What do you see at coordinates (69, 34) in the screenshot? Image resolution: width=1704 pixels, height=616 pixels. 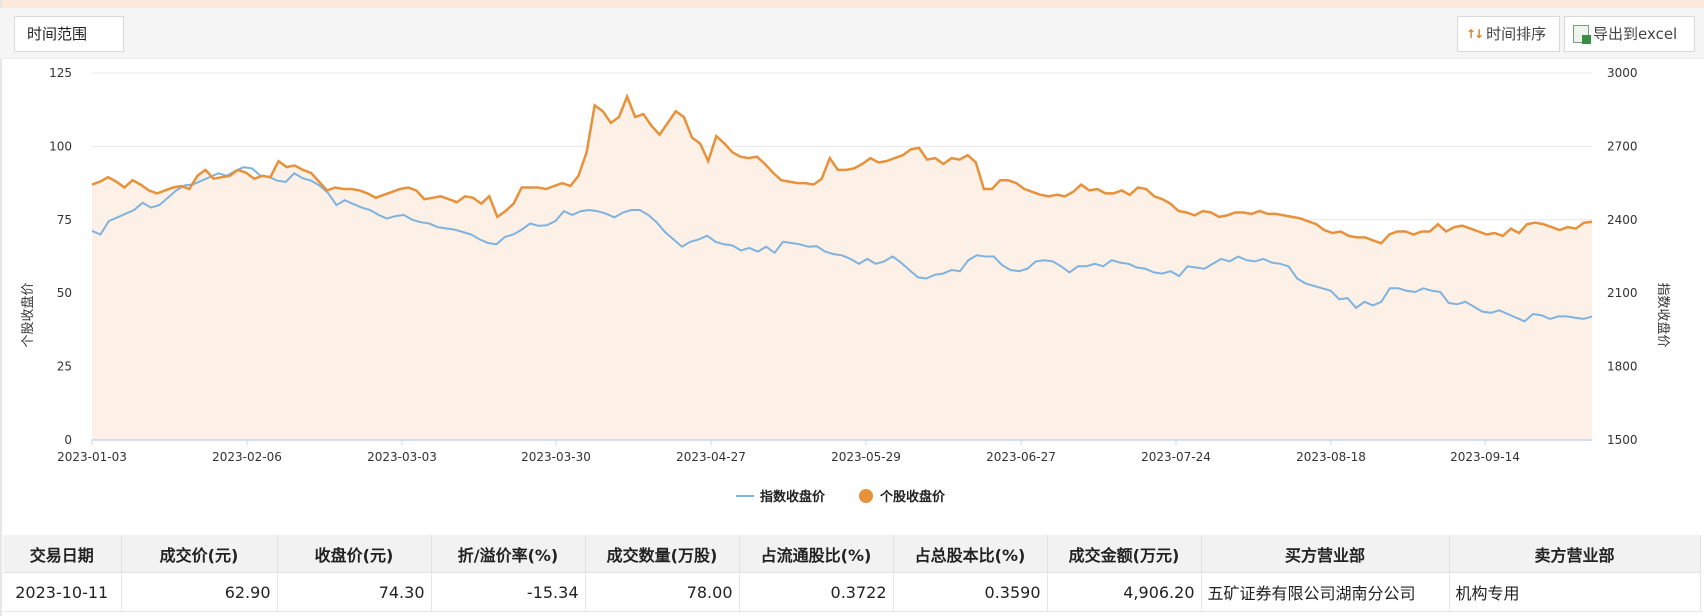 I see `time-range-button: 时间范围` at bounding box center [69, 34].